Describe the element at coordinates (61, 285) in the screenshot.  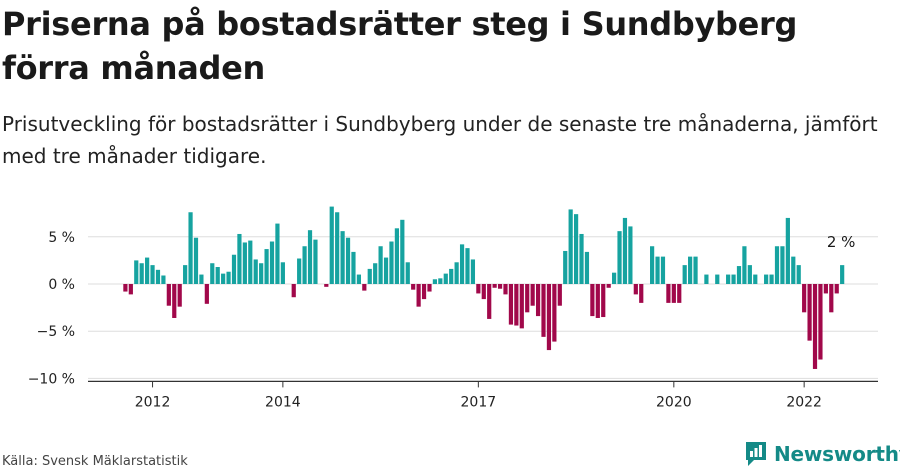
I see `y-tick-label: 0 %` at that location.